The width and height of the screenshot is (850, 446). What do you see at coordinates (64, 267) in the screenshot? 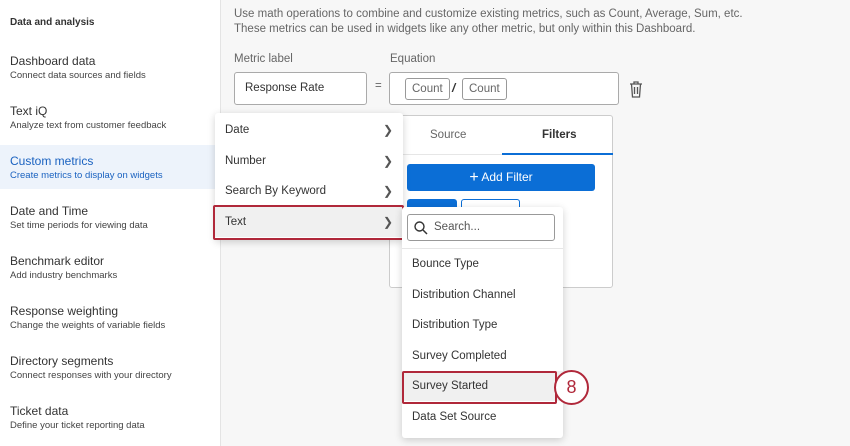
I see `sidebar-item: Benchmark editor Add industry benchmarks` at bounding box center [64, 267].